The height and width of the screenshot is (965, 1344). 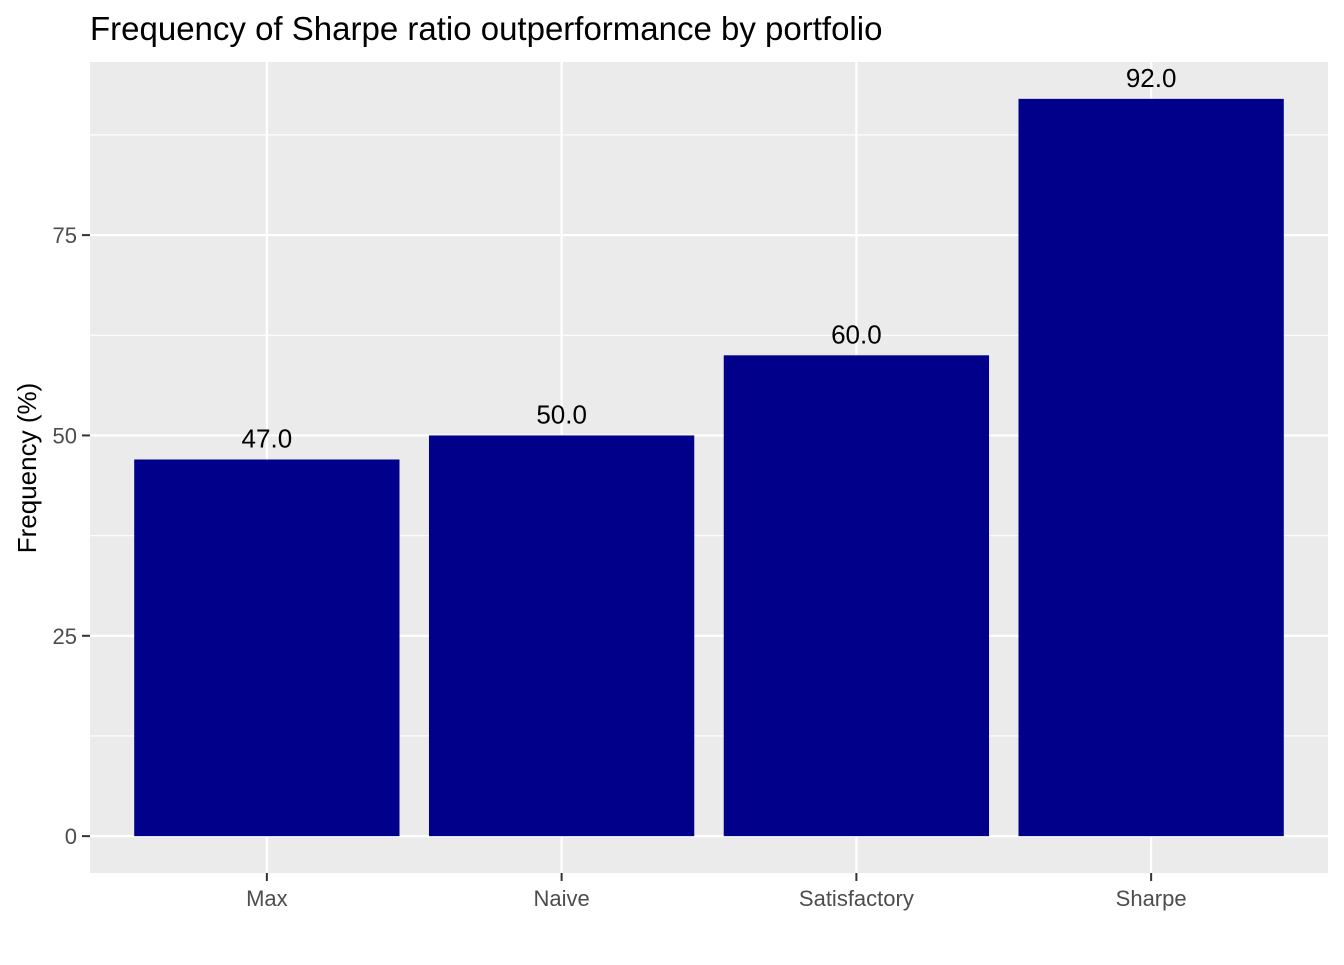 I want to click on data-label-naive: 50.0, so click(x=561, y=414).